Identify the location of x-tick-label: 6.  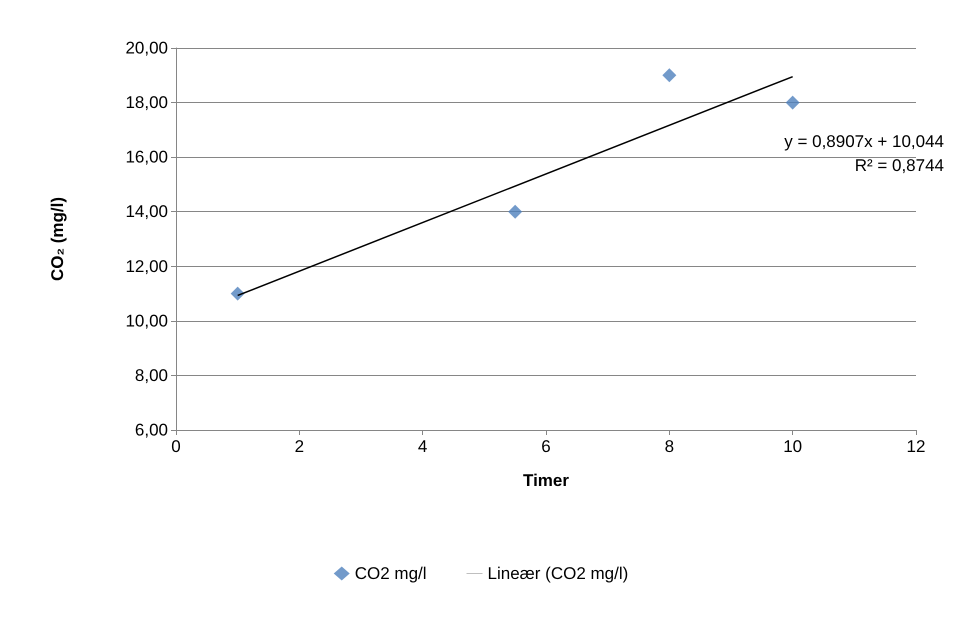
(546, 446).